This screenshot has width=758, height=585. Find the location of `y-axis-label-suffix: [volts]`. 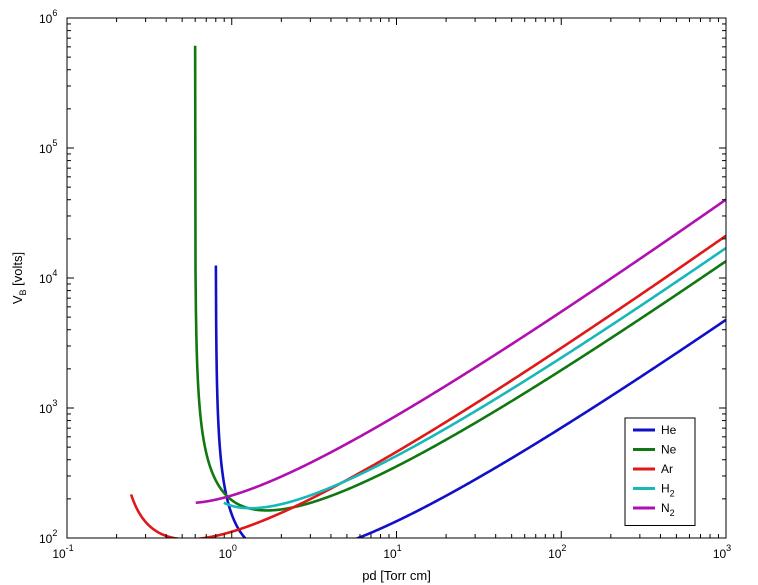

y-axis-label-suffix: [volts] is located at coordinates (17, 271).